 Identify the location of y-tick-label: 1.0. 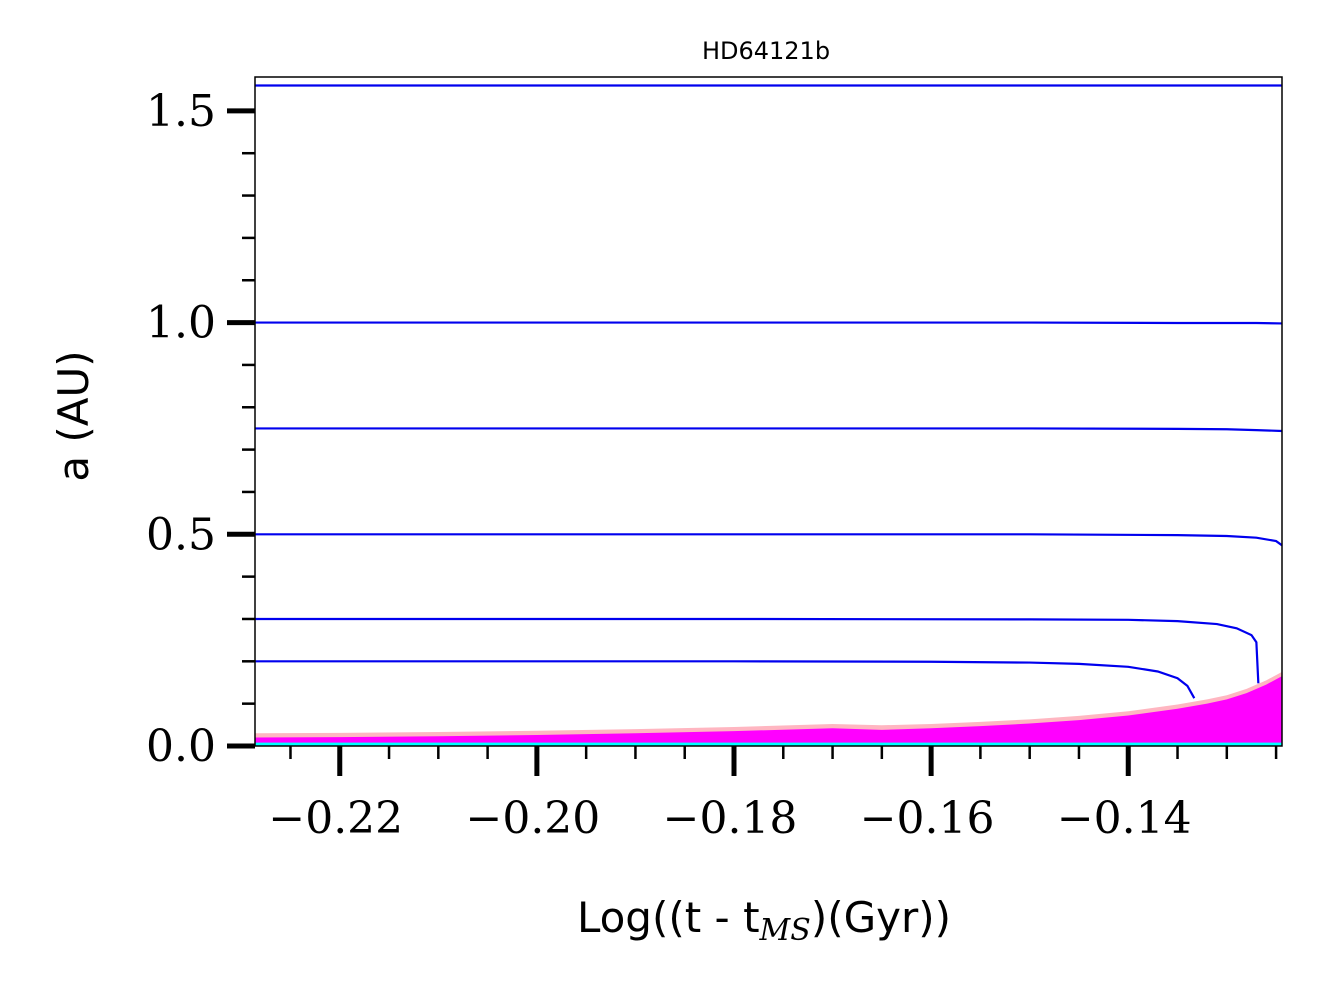
(181, 323).